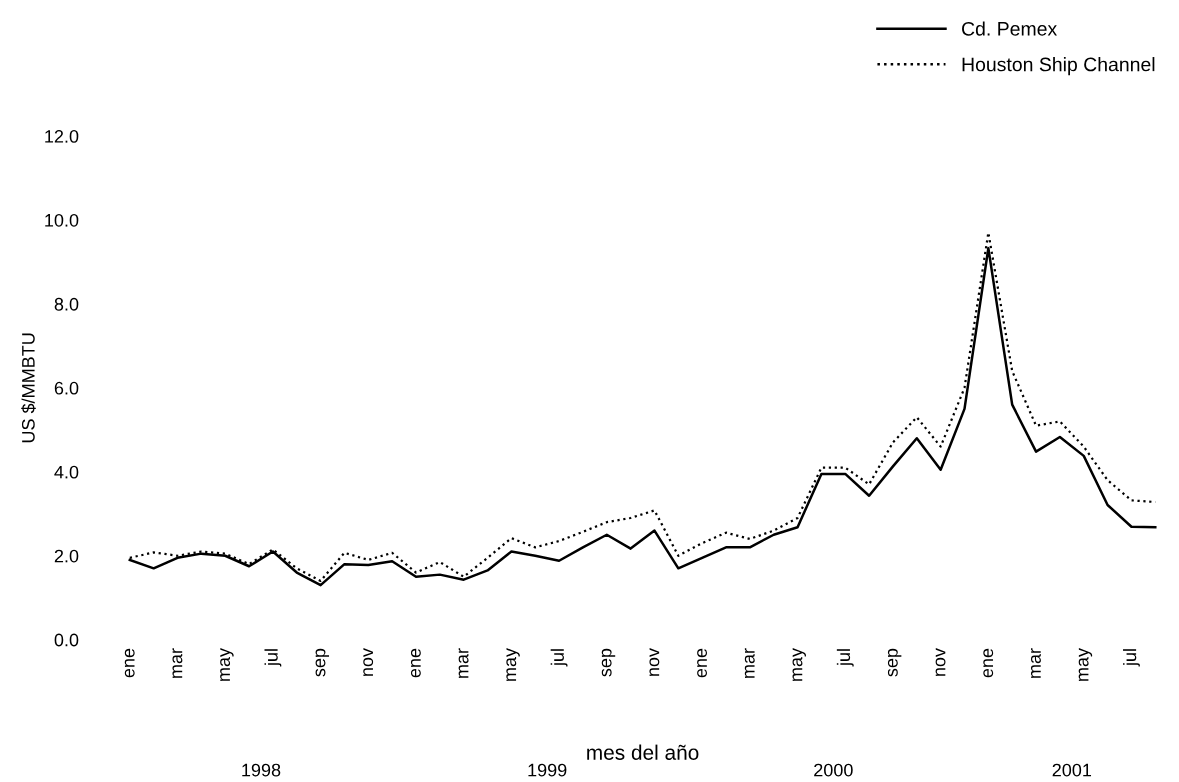 This screenshot has width=1179, height=782. What do you see at coordinates (66, 304) in the screenshot?
I see `y-tick-label: 8.0` at bounding box center [66, 304].